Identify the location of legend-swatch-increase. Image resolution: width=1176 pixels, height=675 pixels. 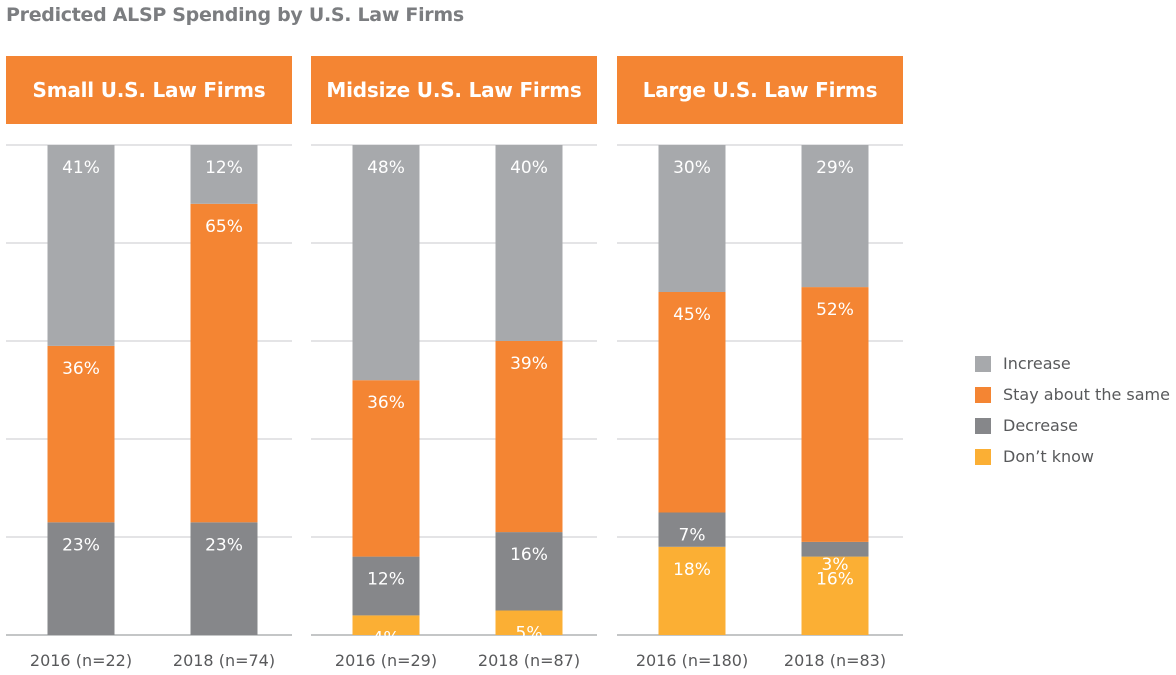
(983, 363).